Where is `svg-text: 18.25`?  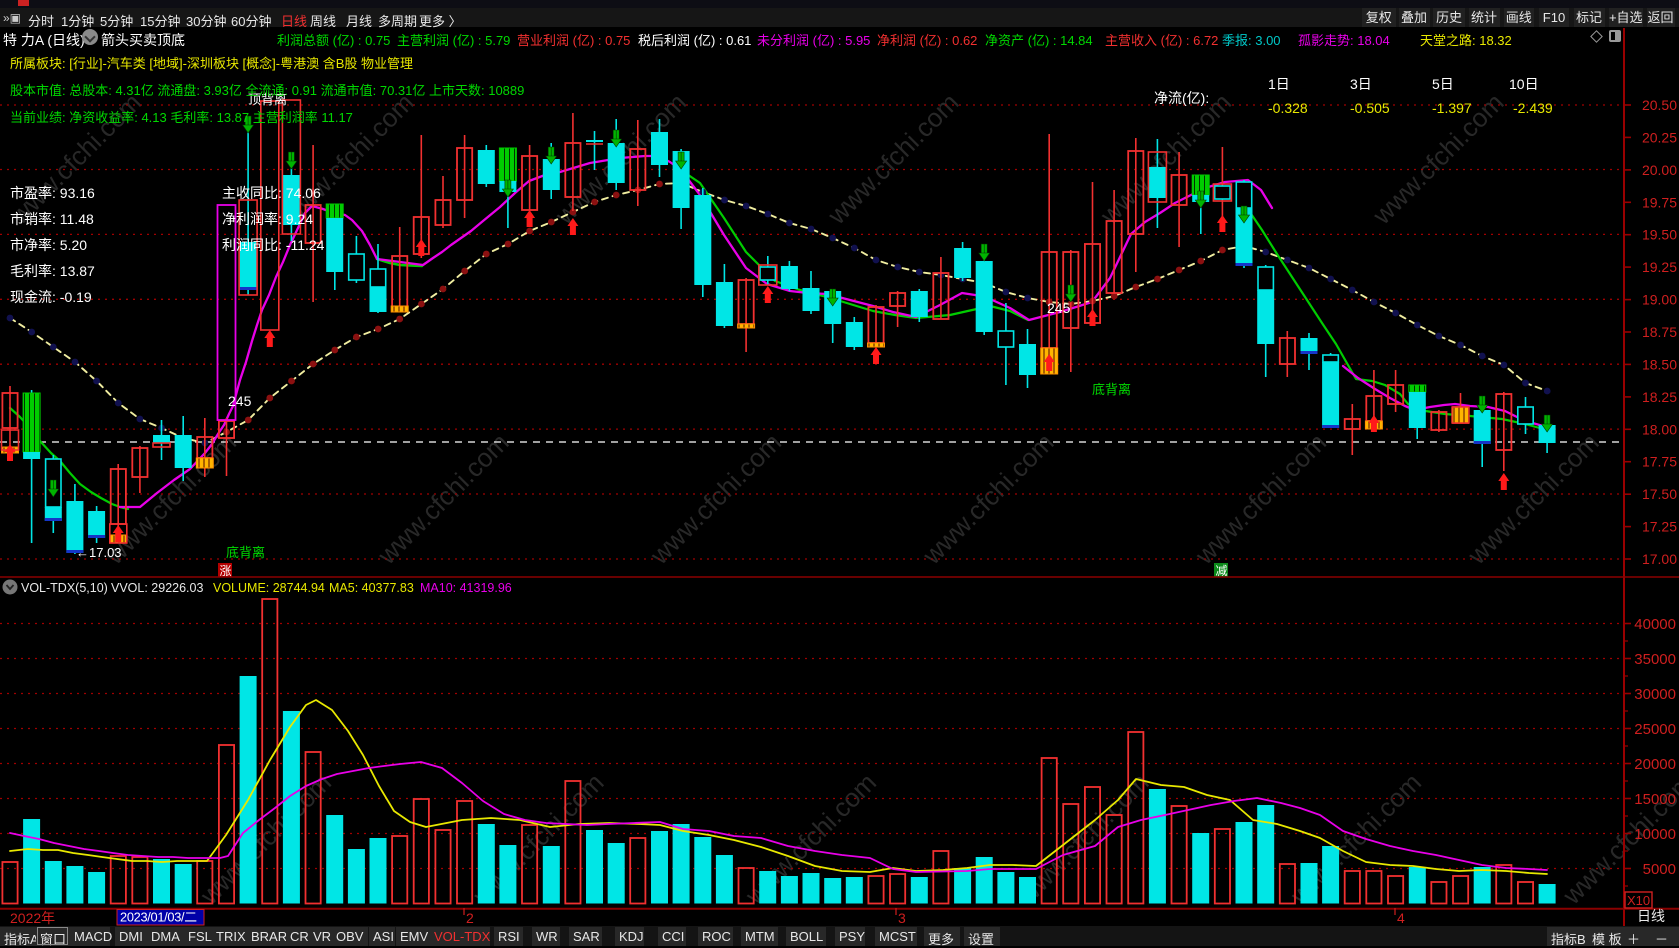 svg-text: 18.25 is located at coordinates (1659, 397).